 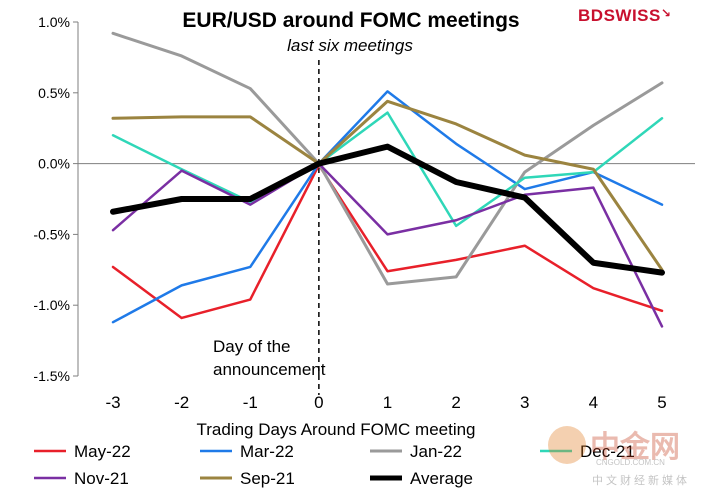 What do you see at coordinates (54, 164) in the screenshot?
I see `y-tick-label: 0.0%` at bounding box center [54, 164].